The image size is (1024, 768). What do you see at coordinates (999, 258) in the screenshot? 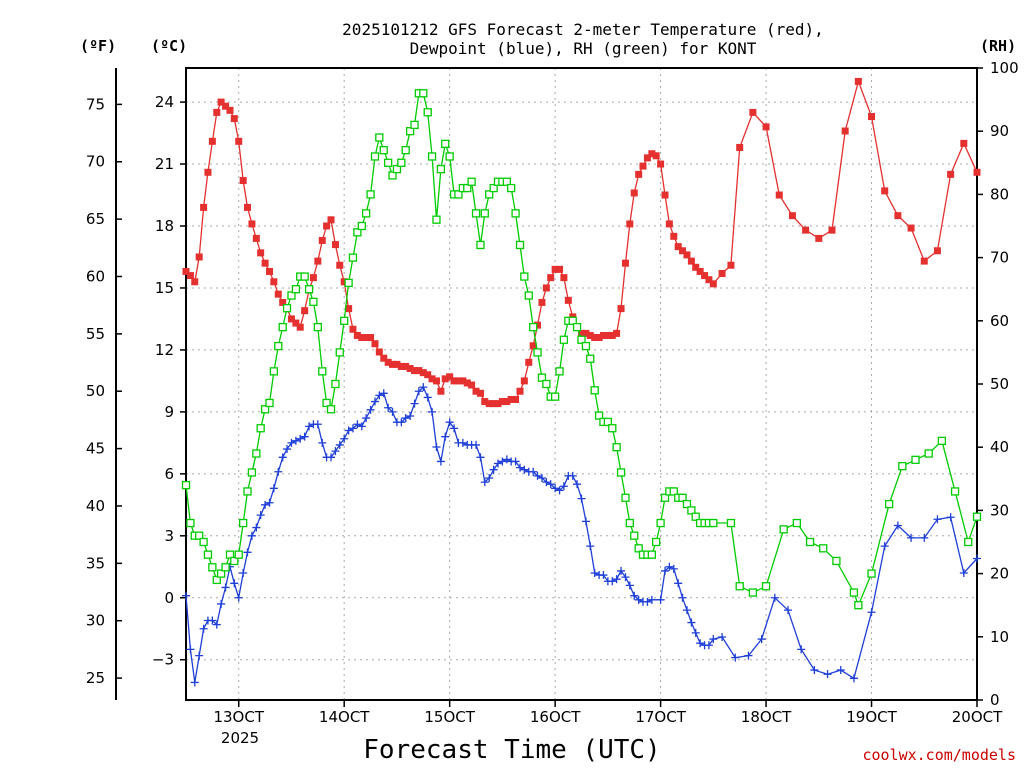
I see `rh-tick-label: 70` at bounding box center [999, 258].